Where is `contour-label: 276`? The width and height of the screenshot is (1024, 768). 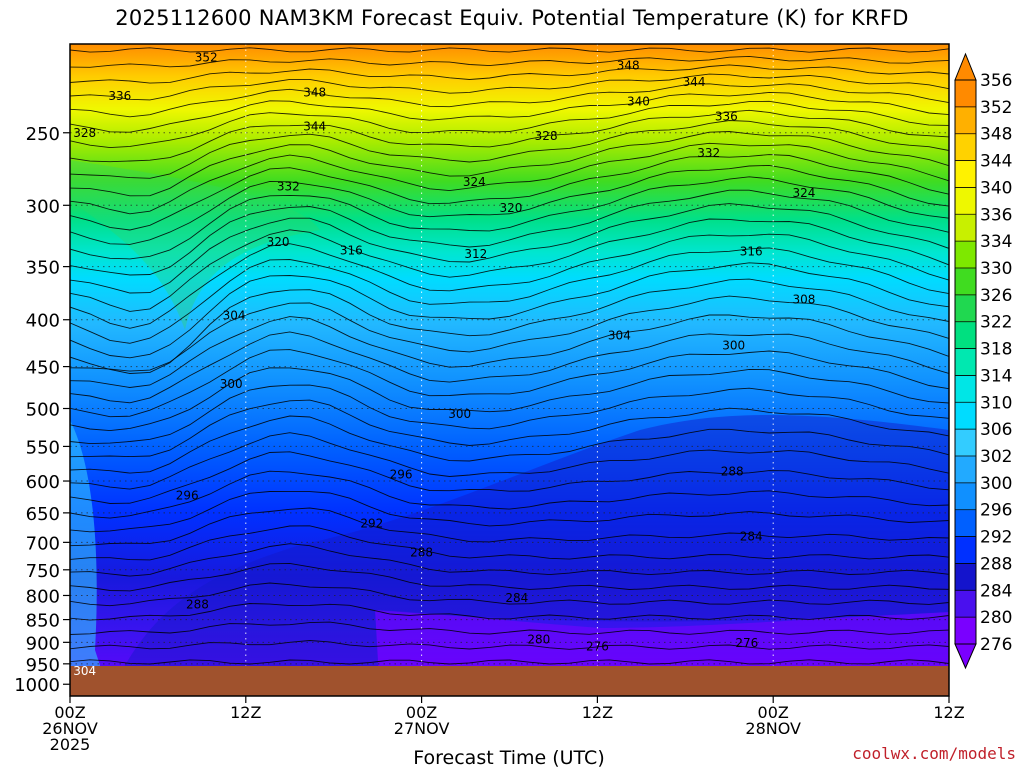 contour-label: 276 is located at coordinates (746, 643).